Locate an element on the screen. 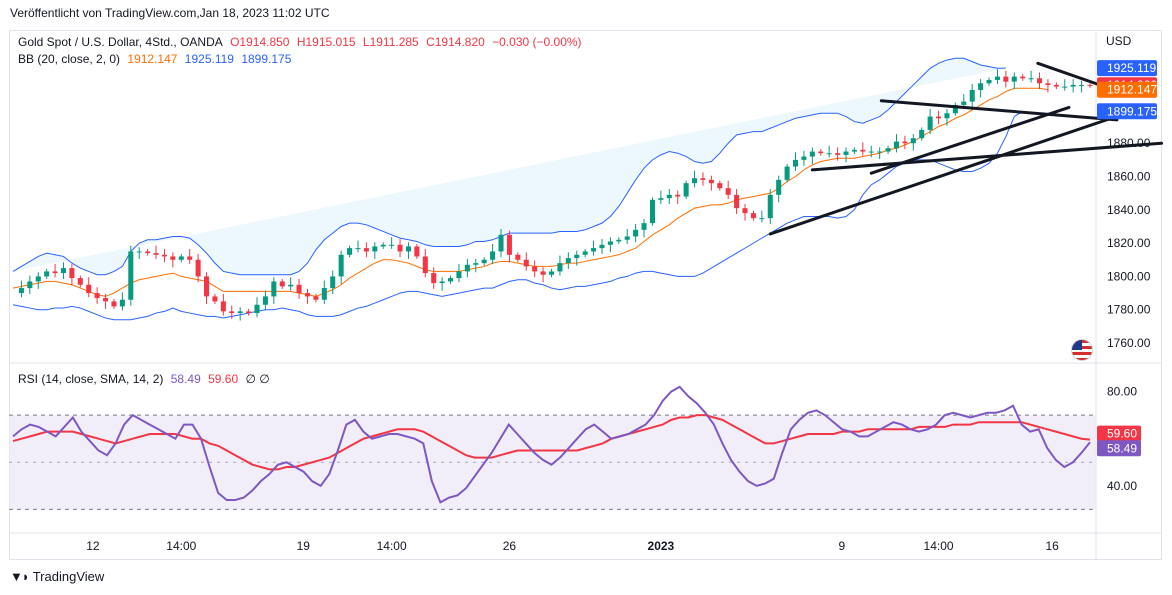  rsi-value-label-box is located at coordinates (1119, 448).